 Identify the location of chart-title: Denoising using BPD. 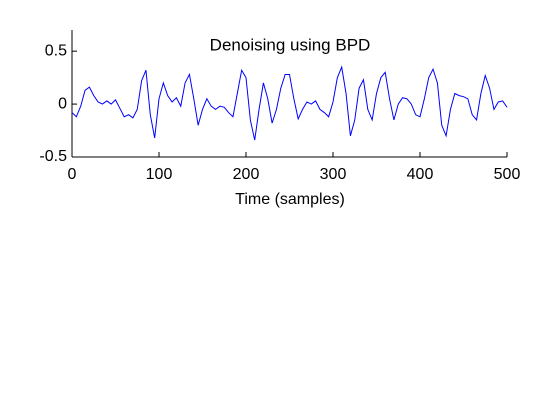
(290, 44).